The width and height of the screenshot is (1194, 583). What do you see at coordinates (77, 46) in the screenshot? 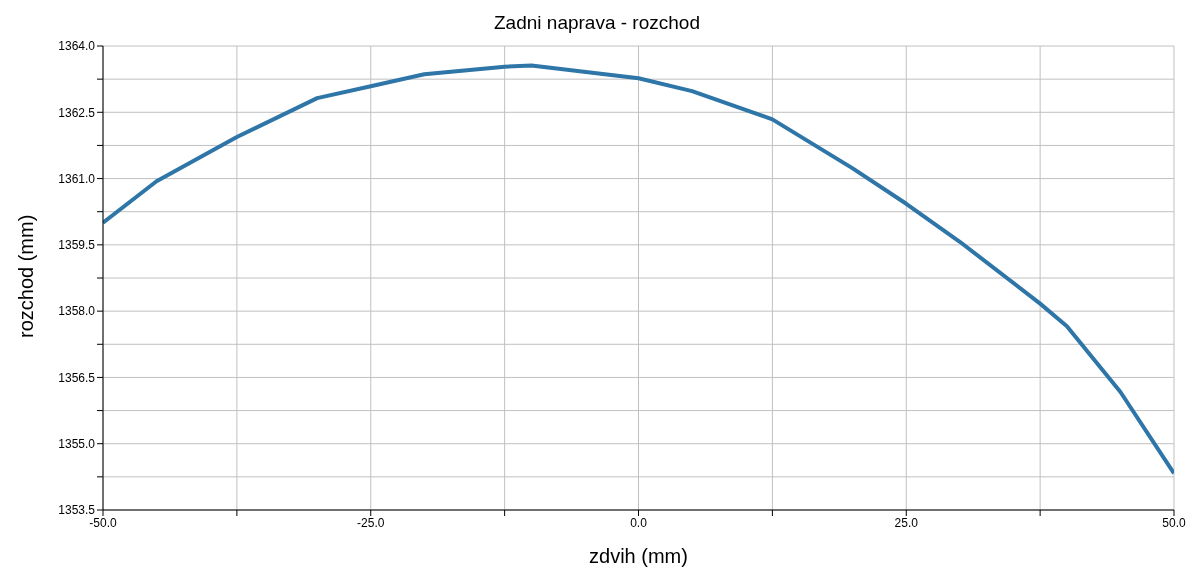
I see `y-tick-label: 1364.0` at bounding box center [77, 46].